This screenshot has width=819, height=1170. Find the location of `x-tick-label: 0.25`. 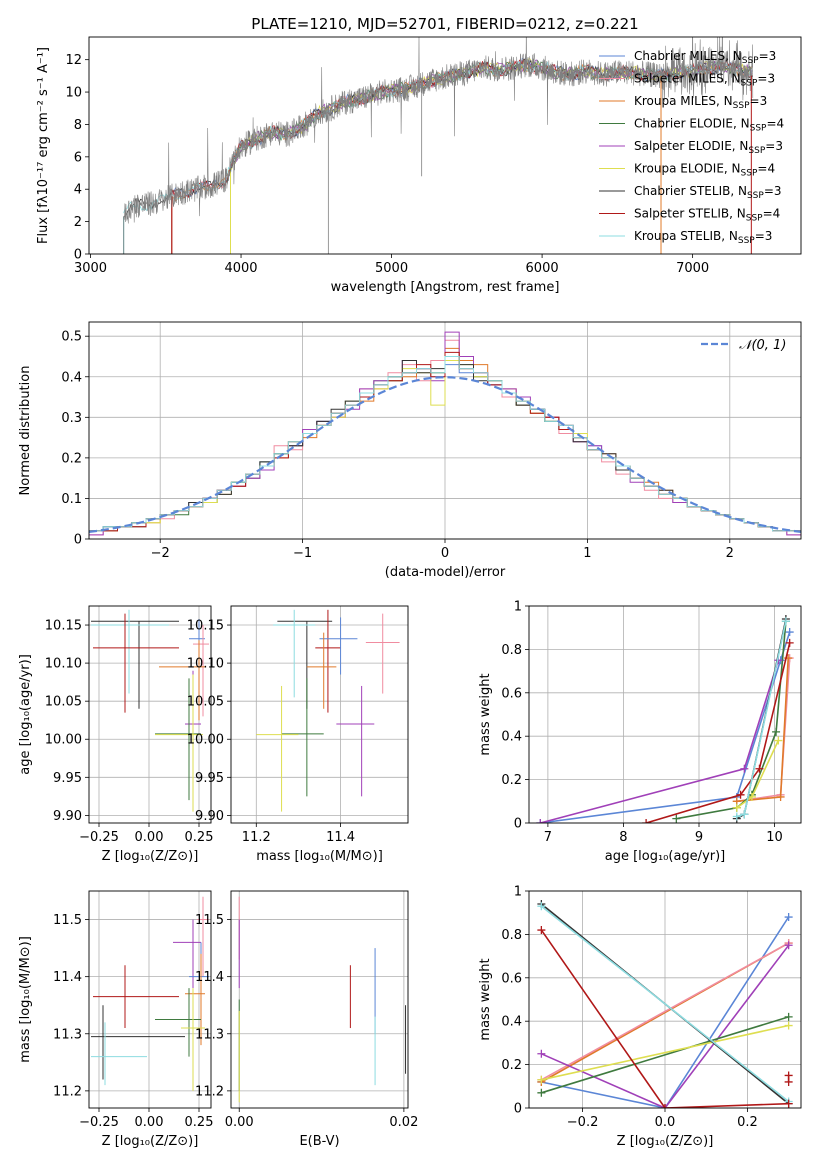

x-tick-label: 0.25 is located at coordinates (199, 837).